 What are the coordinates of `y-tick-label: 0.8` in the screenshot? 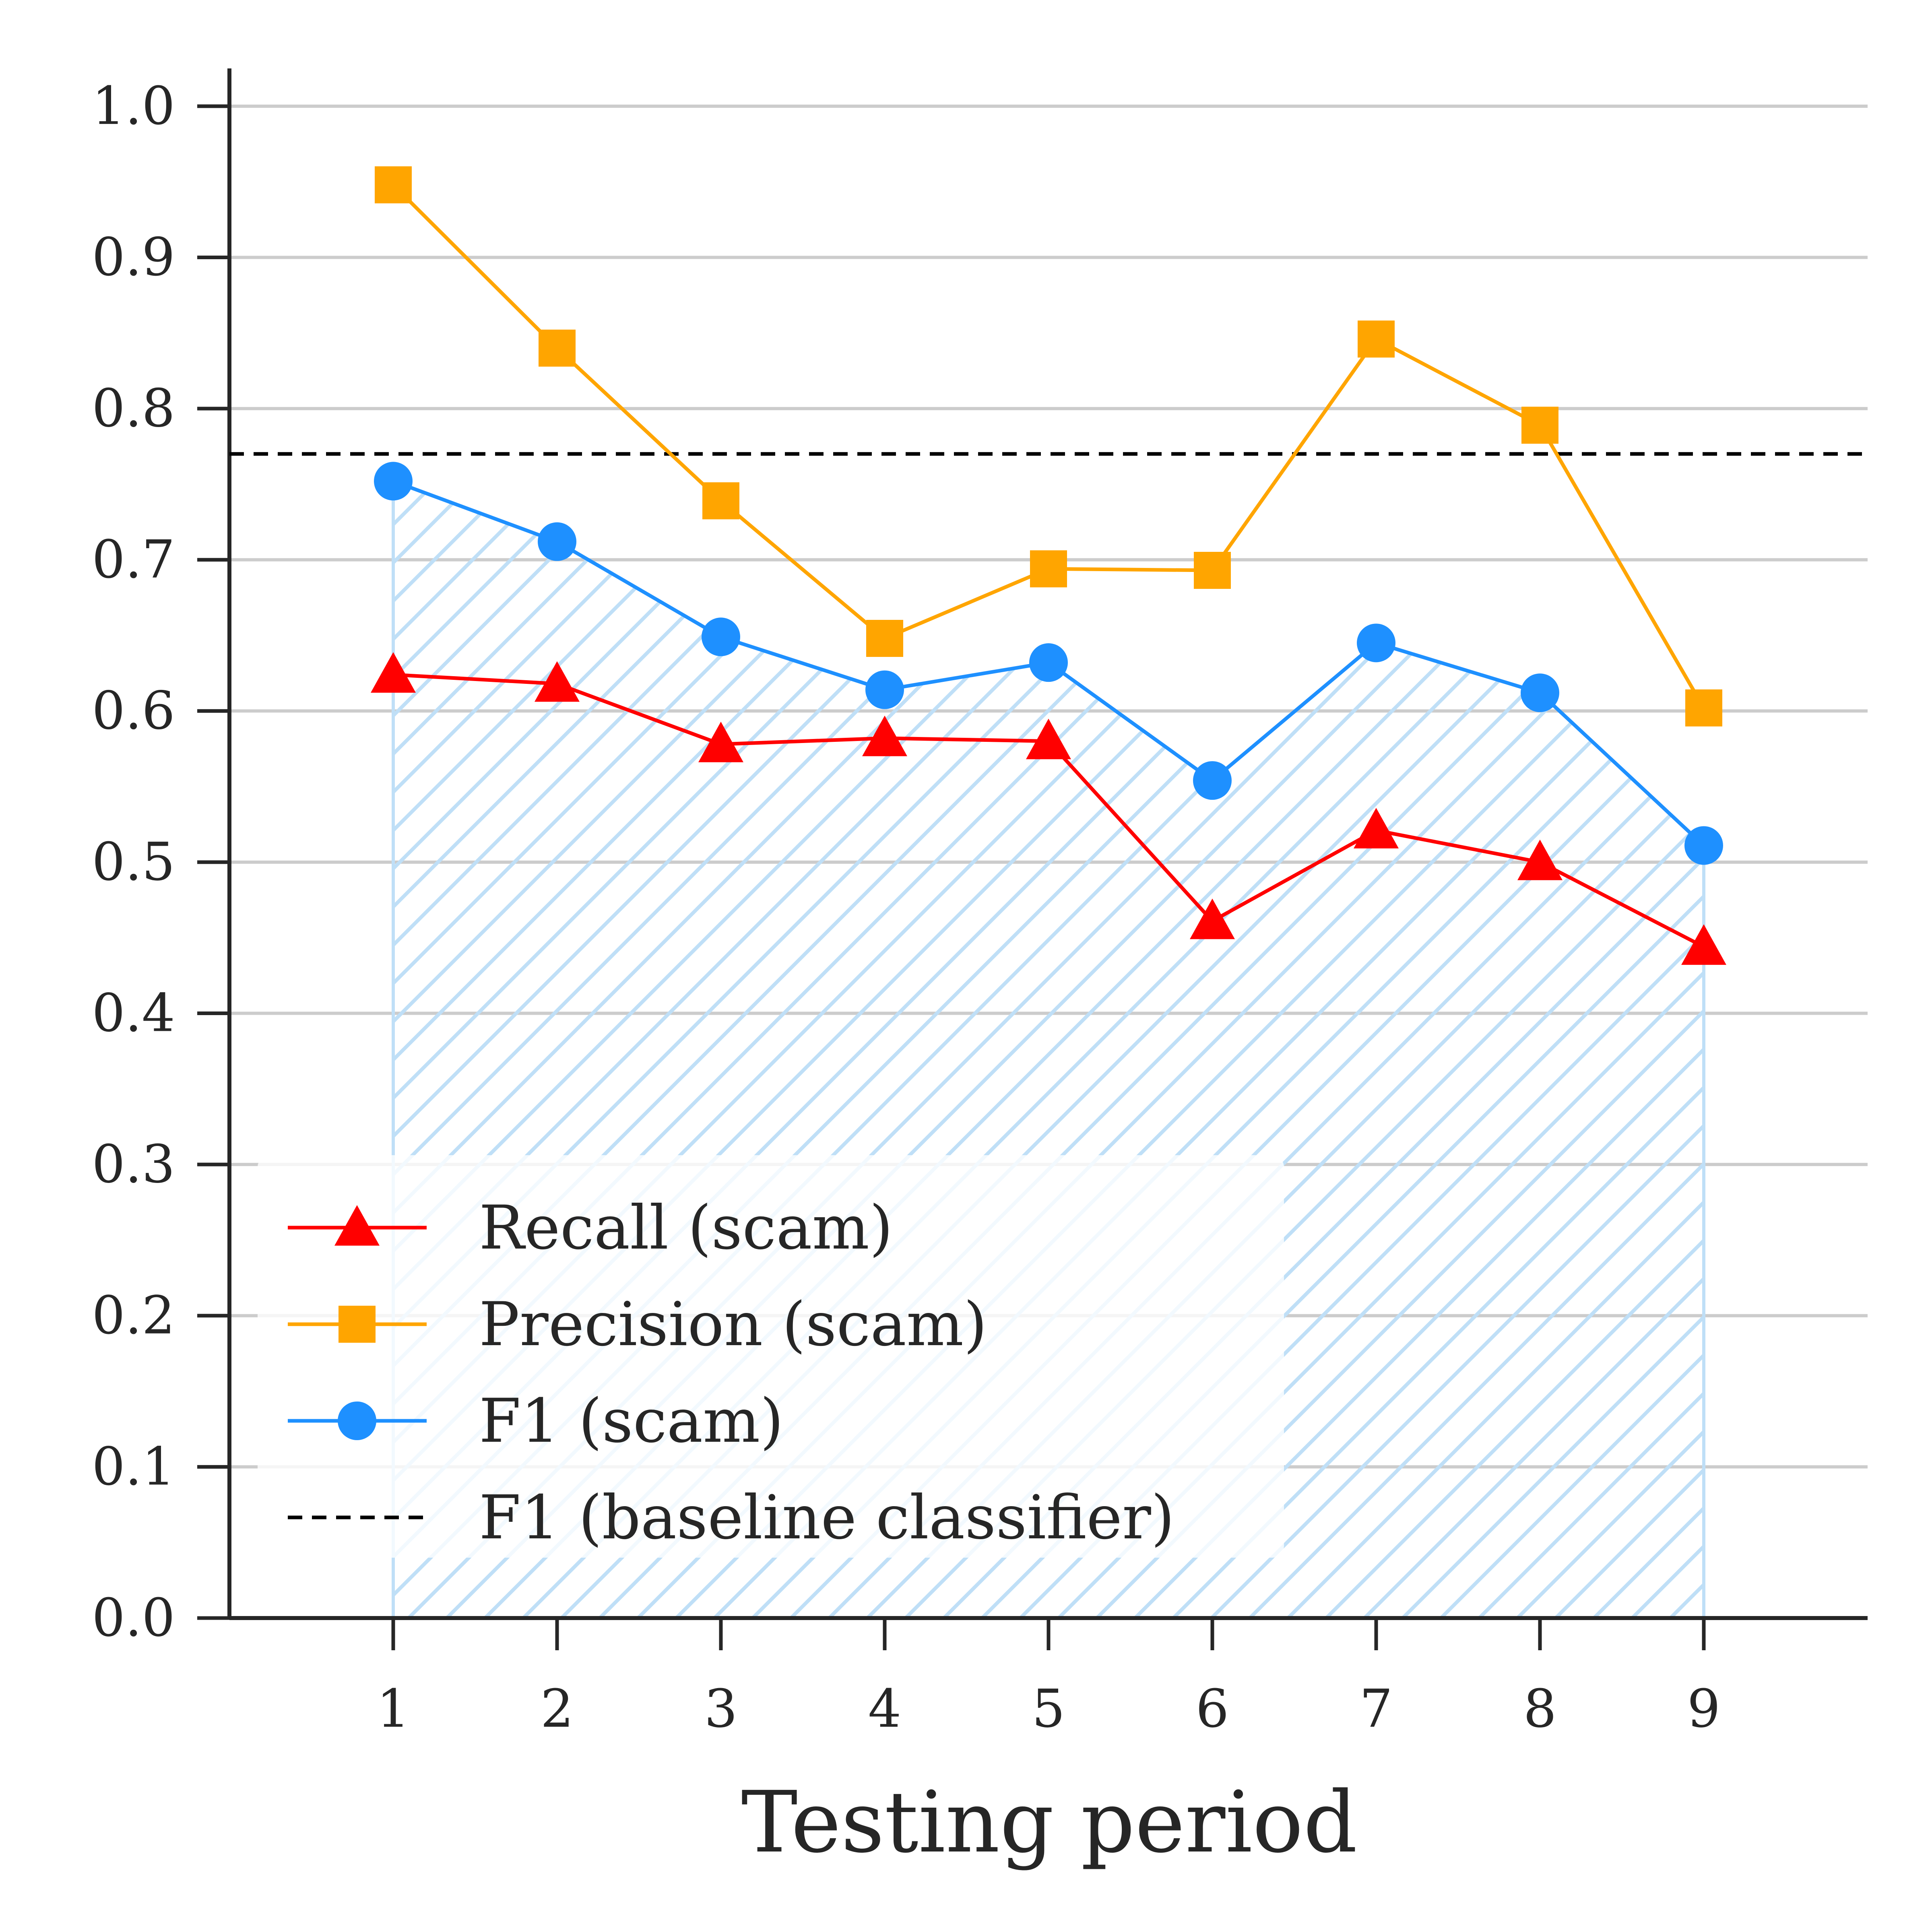 It's located at (133, 408).